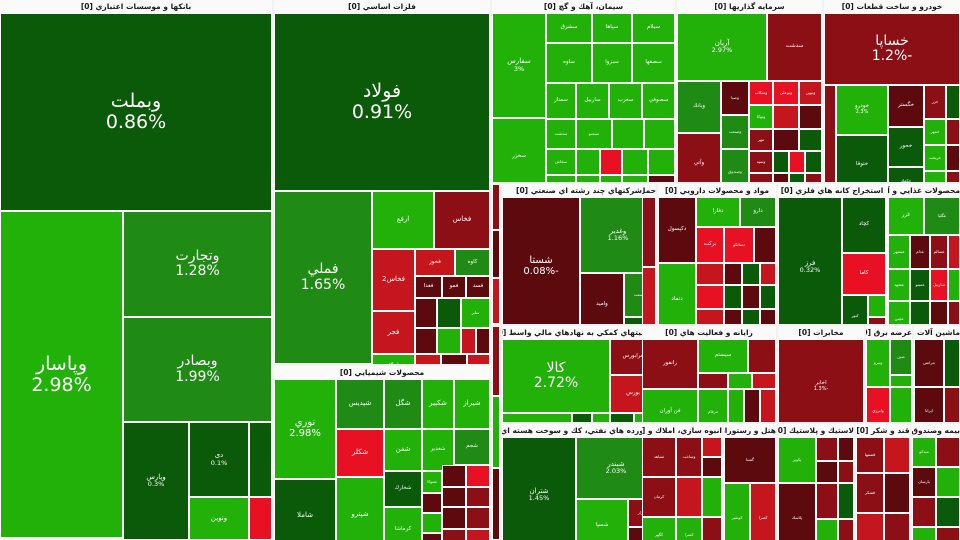 This screenshot has width=960, height=540. What do you see at coordinates (761, 93) in the screenshot?
I see `tile-وسكاب: وسكاب` at bounding box center [761, 93].